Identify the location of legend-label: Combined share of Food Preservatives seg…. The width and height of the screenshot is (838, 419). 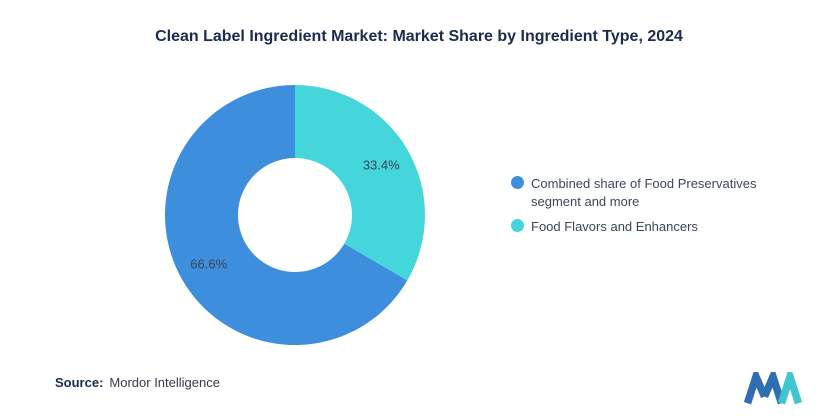
(644, 192).